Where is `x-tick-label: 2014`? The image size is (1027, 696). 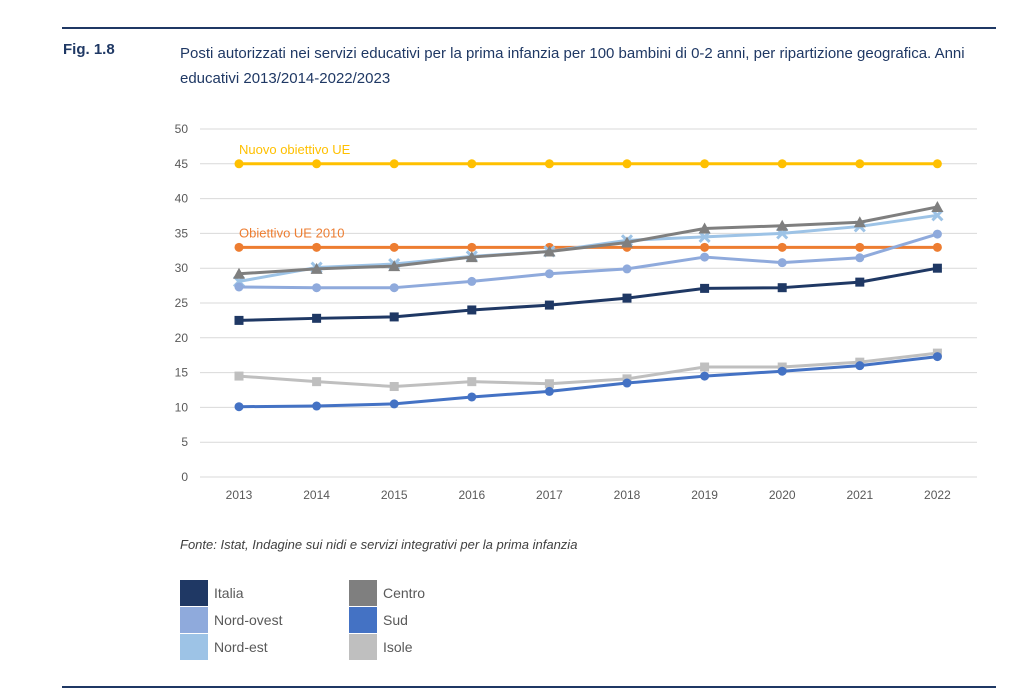 x-tick-label: 2014 is located at coordinates (316, 495).